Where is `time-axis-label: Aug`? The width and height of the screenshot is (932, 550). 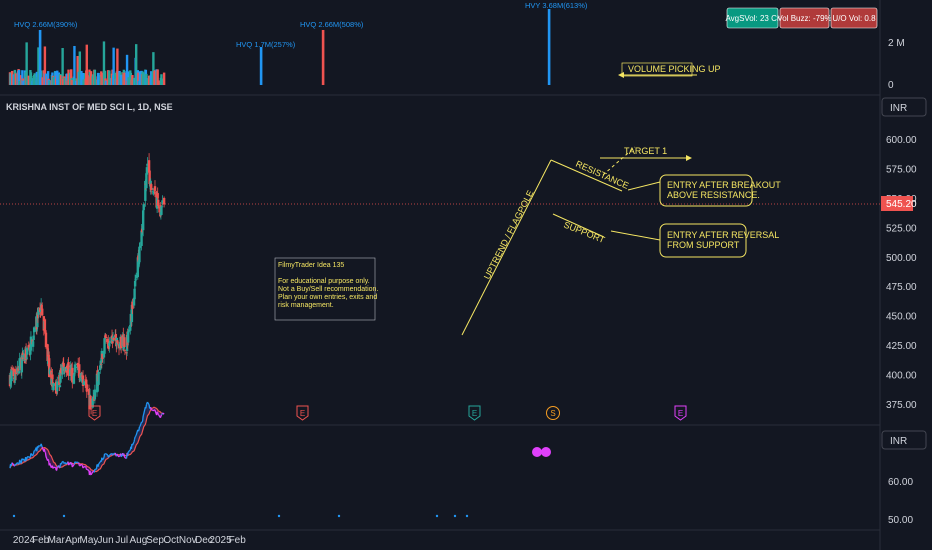 time-axis-label: Aug is located at coordinates (138, 540).